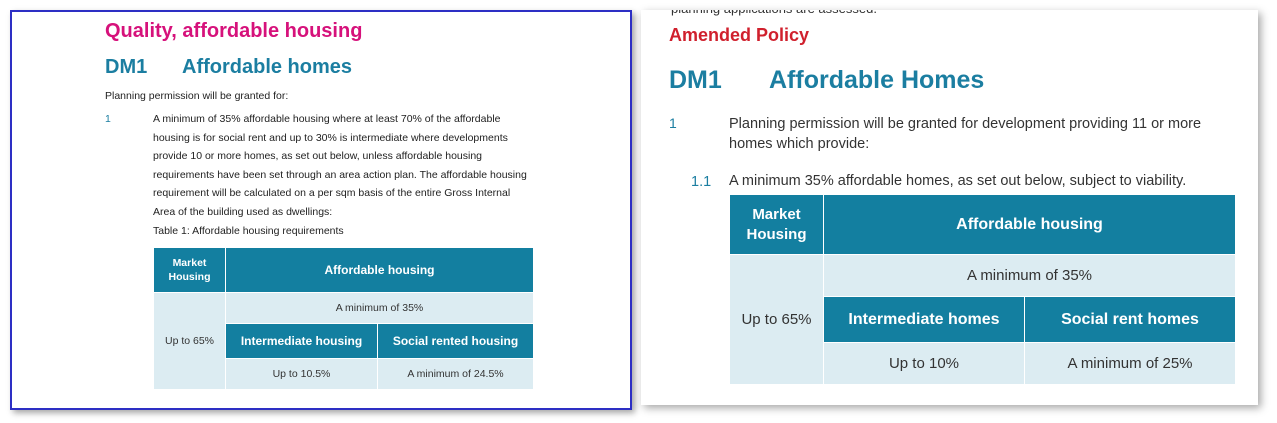 The image size is (1277, 423). What do you see at coordinates (877, 80) in the screenshot?
I see `policy-title: Affordable Homes` at bounding box center [877, 80].